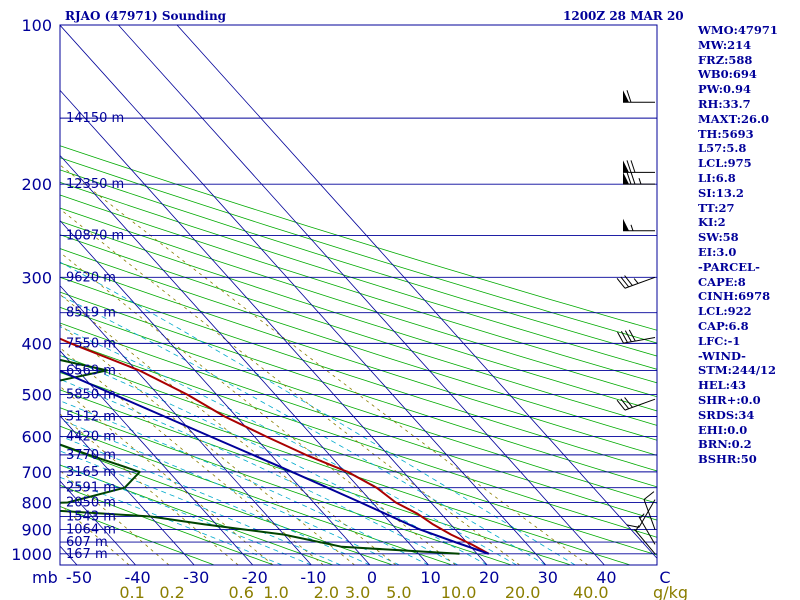 This screenshot has height=600, width=800. What do you see at coordinates (87, 542) in the screenshot?
I see `height-label: 607 m` at bounding box center [87, 542].